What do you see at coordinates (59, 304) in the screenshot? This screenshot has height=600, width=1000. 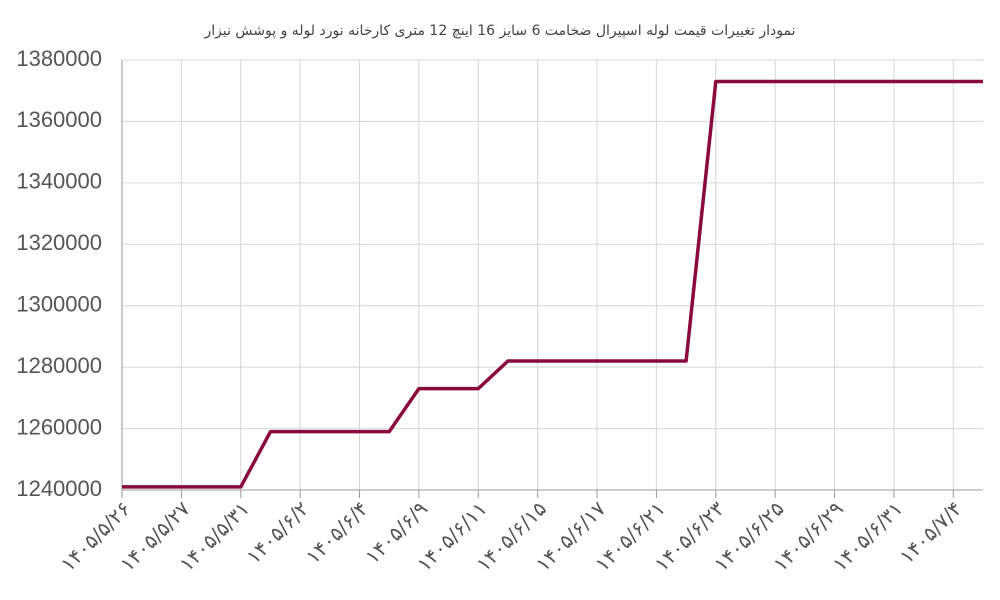 I see `y-tick-label: 1300000` at bounding box center [59, 304].